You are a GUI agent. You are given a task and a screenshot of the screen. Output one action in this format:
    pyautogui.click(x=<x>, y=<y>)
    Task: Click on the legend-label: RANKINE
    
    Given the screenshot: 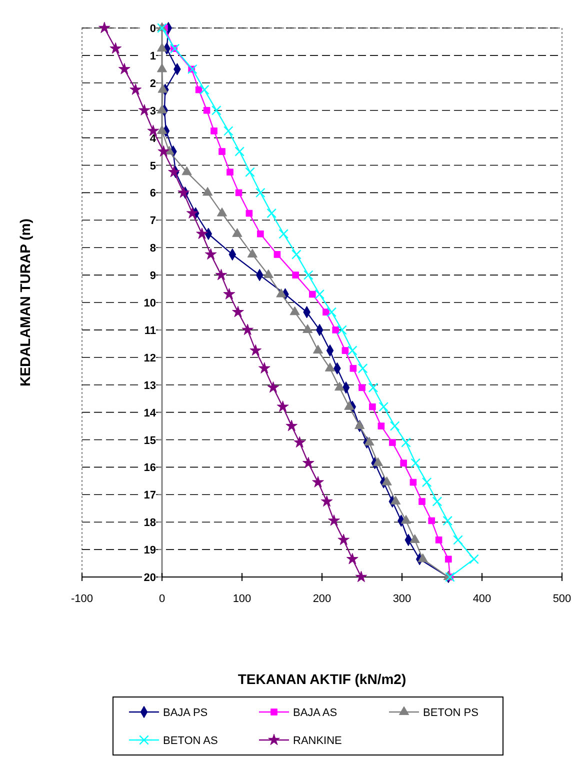 What is the action you would take?
    pyautogui.click(x=317, y=741)
    